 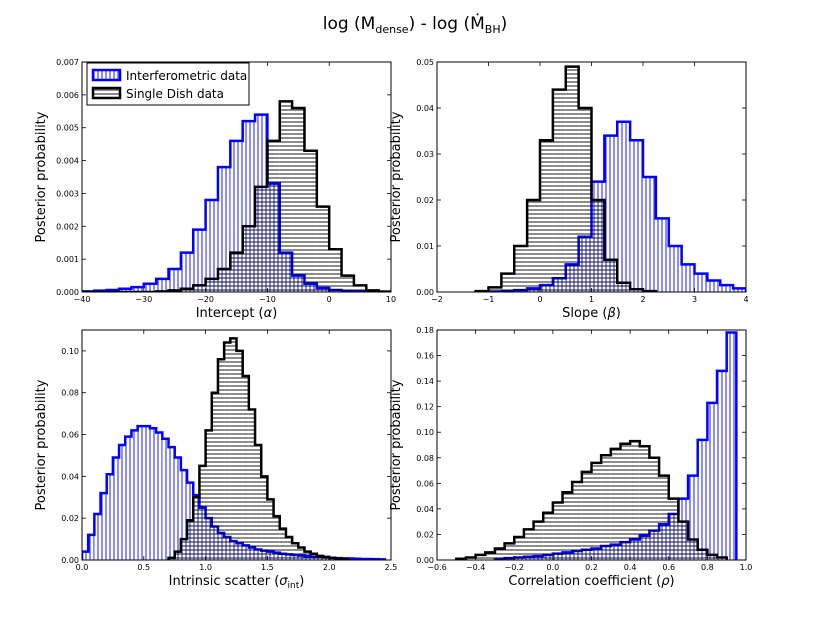 I want to click on x-axis-label: Intercept (α), so click(x=237, y=313).